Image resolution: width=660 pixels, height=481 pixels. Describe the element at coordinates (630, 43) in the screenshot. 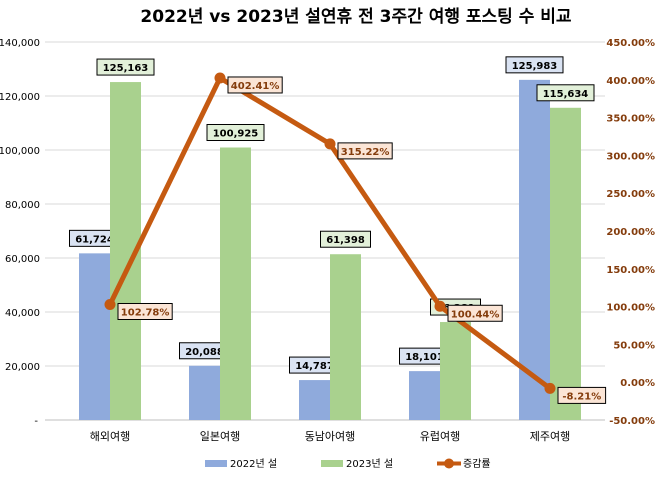

I see `y-right-tick-label: 450.00%` at that location.